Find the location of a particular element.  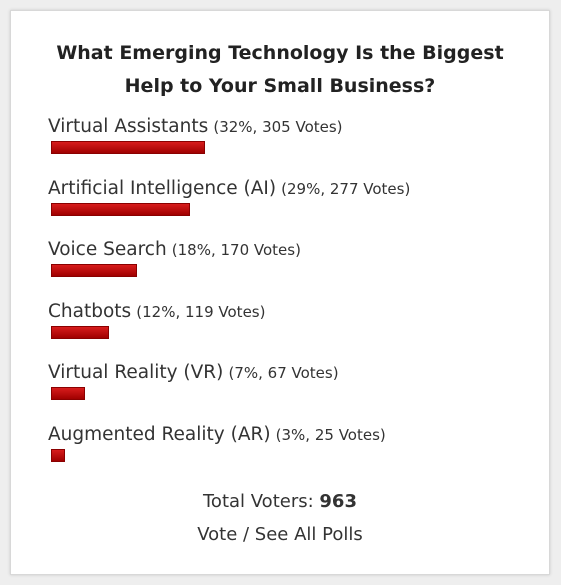

label-line: Virtual Reality (VR) (7%, 67 Votes) is located at coordinates (288, 372).